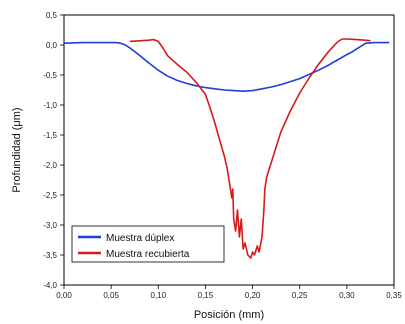 This screenshot has width=405, height=324. I want to click on y-tick-label: 0,5, so click(52, 15).